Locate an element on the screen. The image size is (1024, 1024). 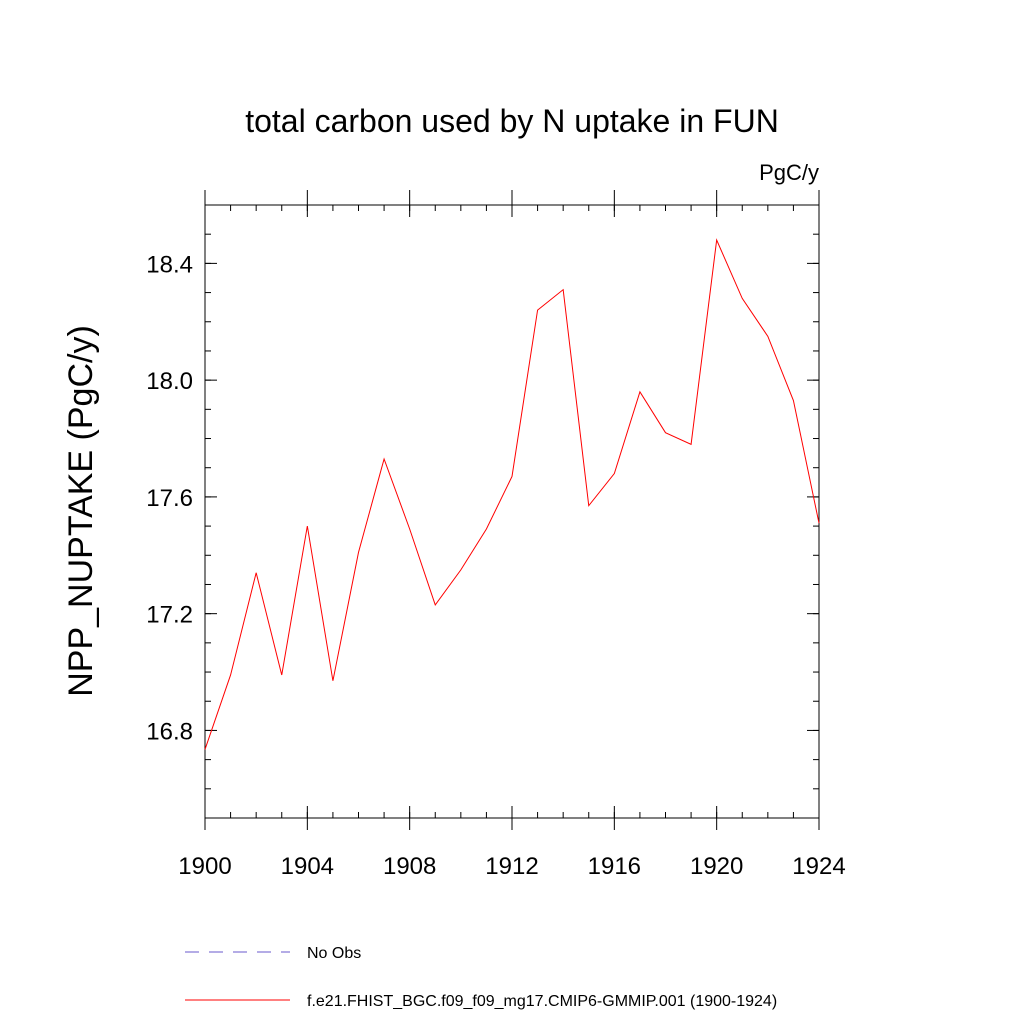
legend-label: No Obs is located at coordinates (334, 953).